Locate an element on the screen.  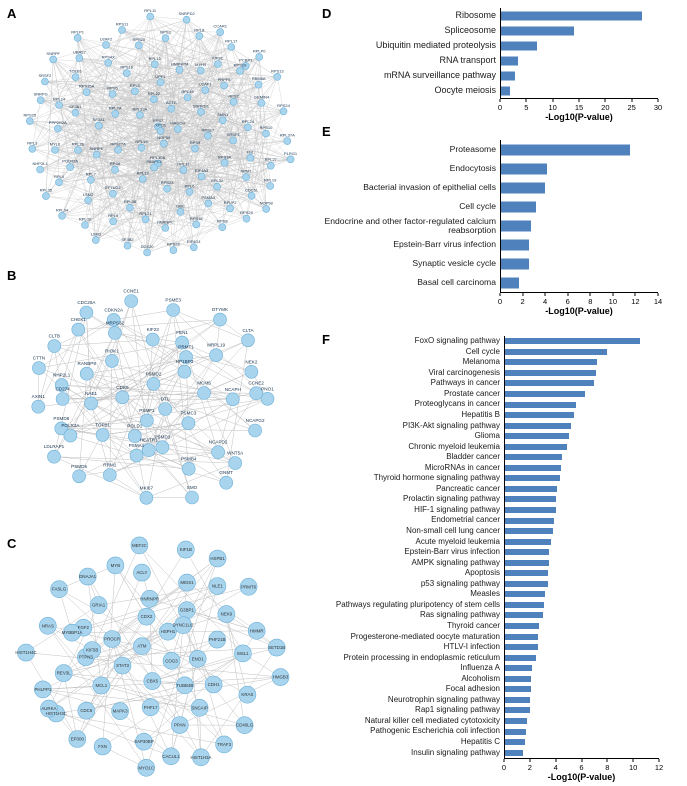
category-label: Neurotrophin signaling pathway is located at coordinates (443, 699).